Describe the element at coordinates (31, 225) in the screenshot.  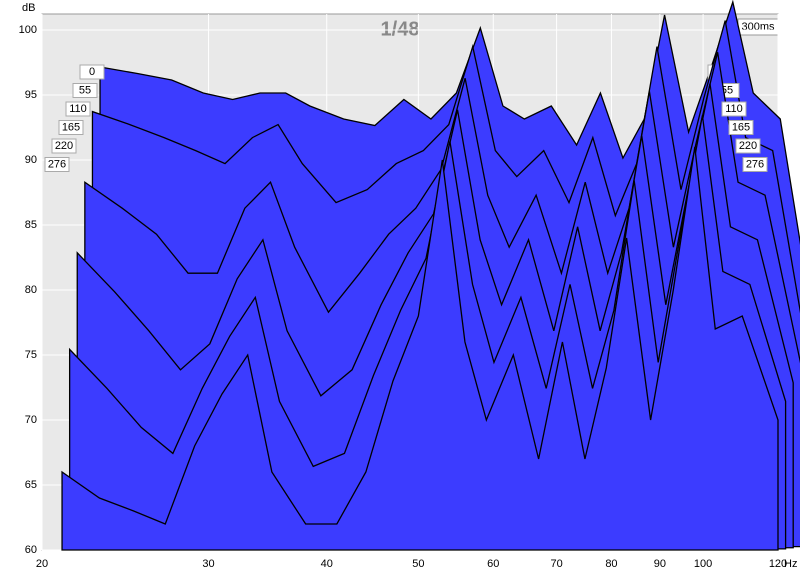
I see `y-tick-label: 85` at that location.